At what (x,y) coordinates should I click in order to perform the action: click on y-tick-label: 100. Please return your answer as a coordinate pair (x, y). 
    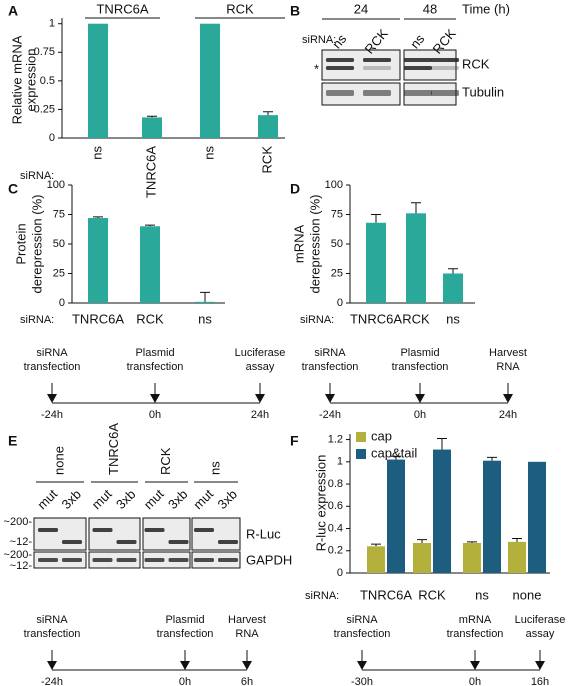
    Looking at the image, I should click on (334, 185).